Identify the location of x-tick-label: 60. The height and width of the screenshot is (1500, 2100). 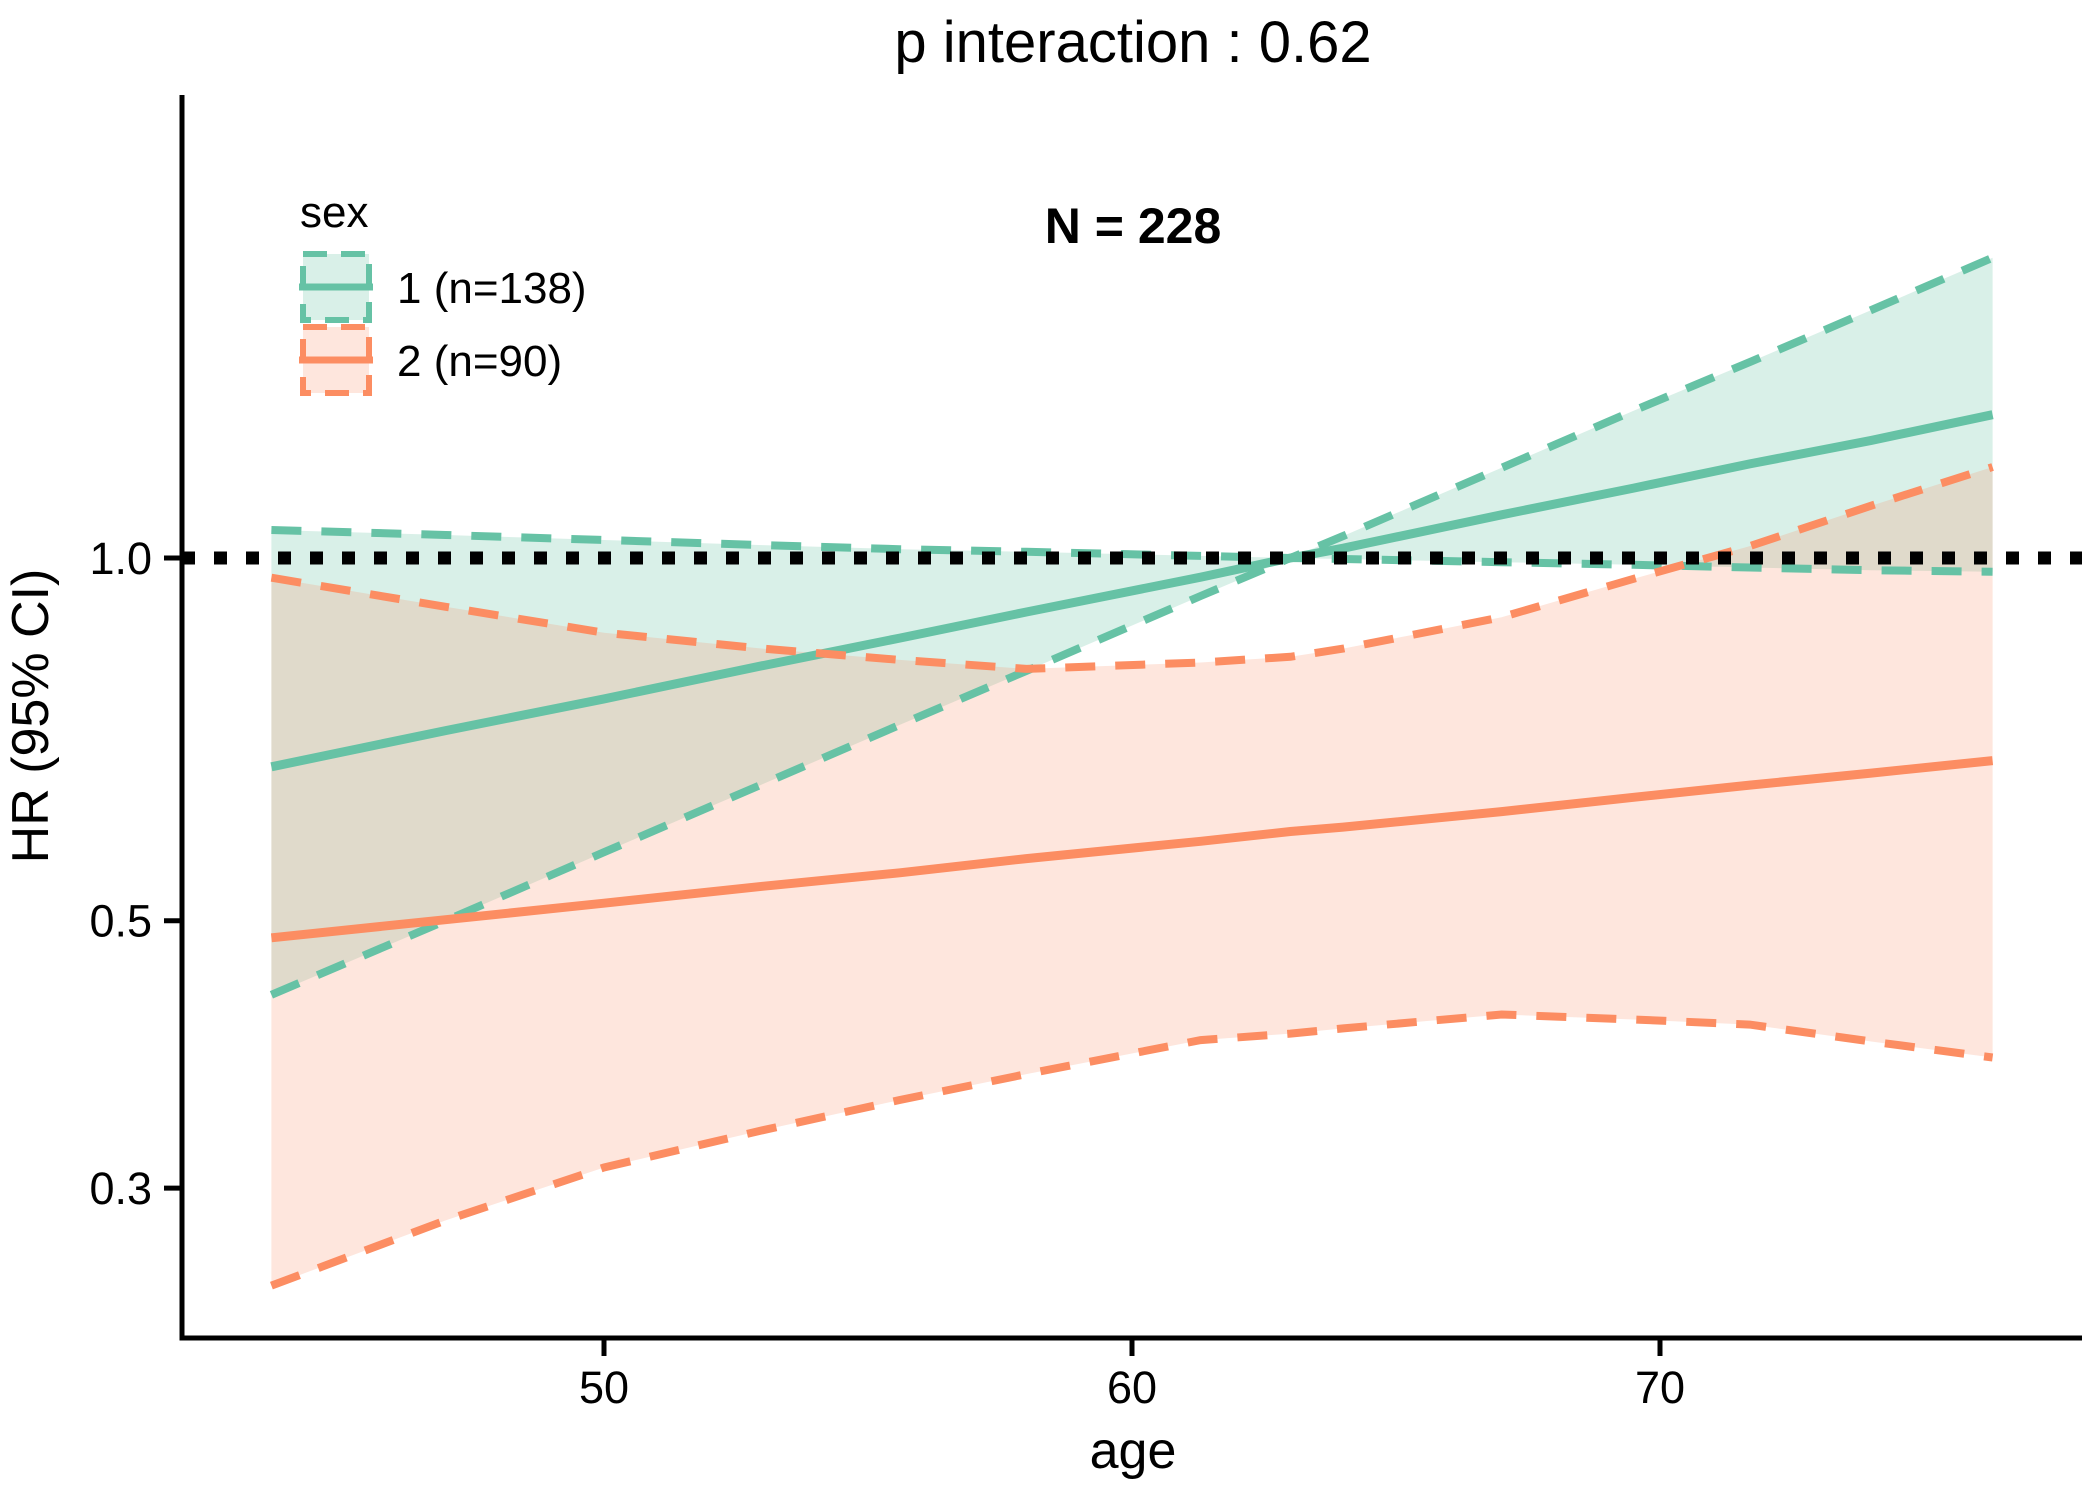
(1132, 1387).